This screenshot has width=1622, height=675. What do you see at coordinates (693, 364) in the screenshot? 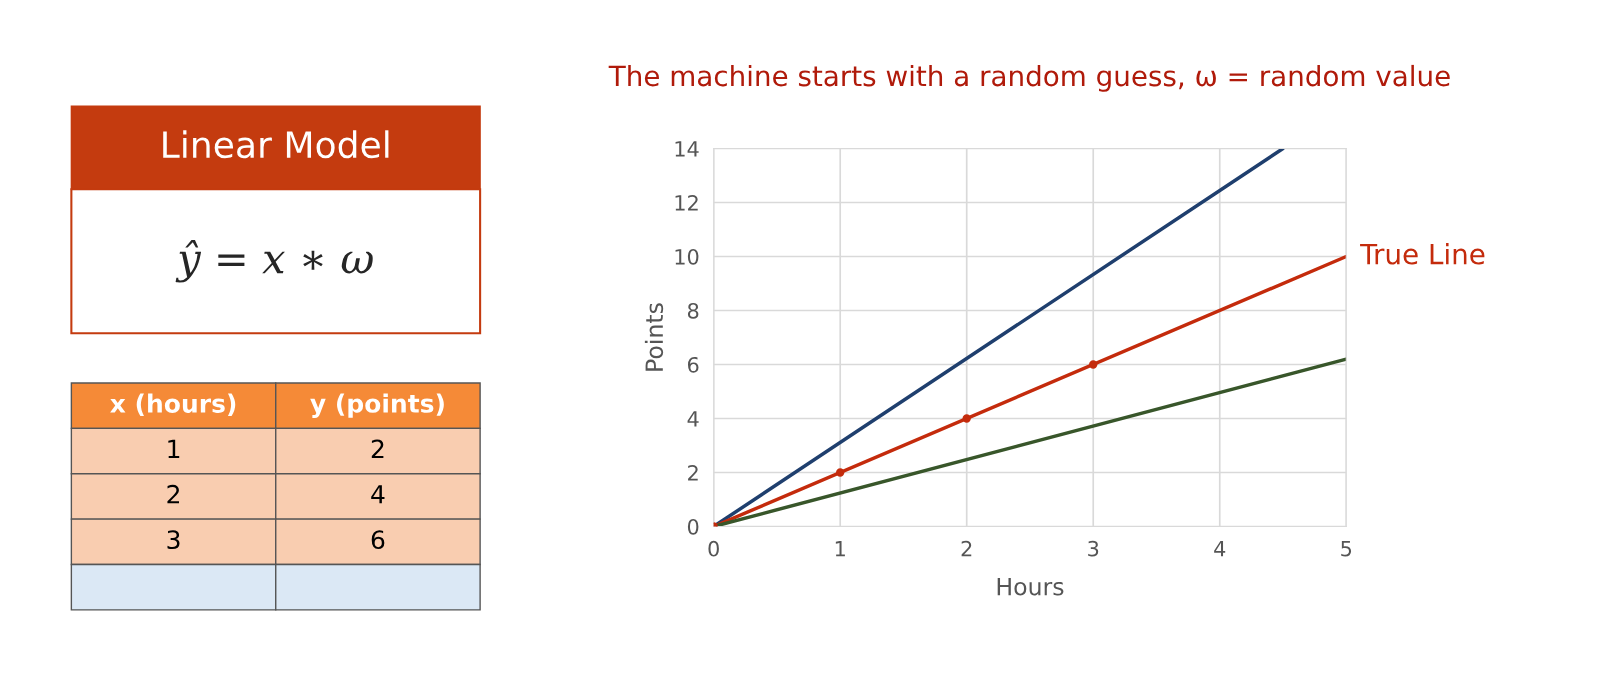
I see `y-tick-label: 6` at bounding box center [693, 364].